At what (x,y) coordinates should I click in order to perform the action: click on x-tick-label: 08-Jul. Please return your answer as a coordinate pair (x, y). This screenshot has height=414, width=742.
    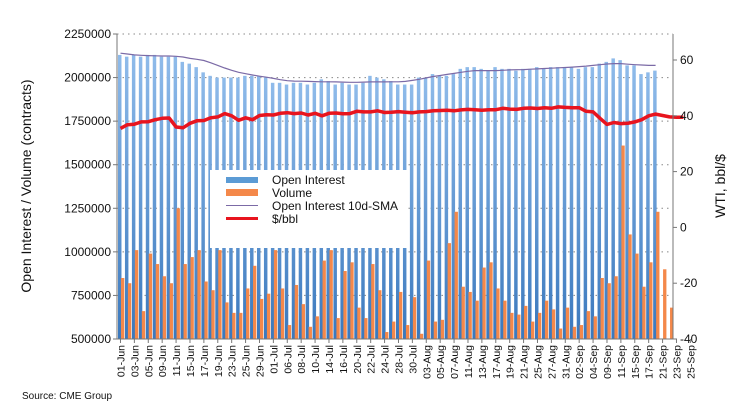
    Looking at the image, I should click on (302, 359).